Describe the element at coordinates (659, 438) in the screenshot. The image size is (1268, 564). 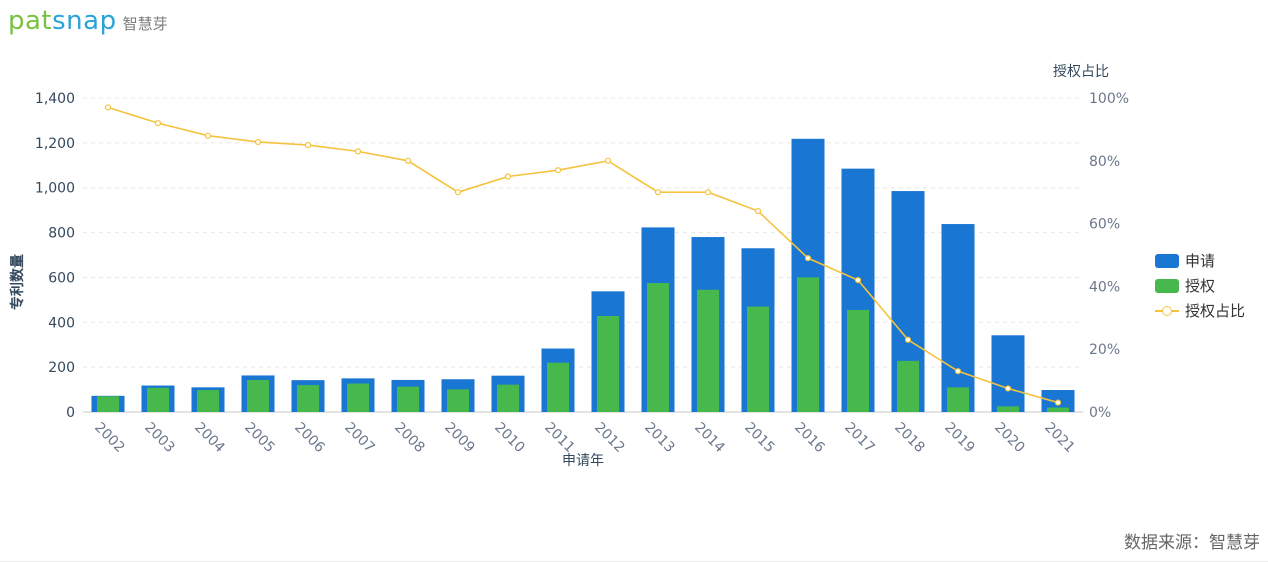
I see `x-tick-label: 2013` at that location.